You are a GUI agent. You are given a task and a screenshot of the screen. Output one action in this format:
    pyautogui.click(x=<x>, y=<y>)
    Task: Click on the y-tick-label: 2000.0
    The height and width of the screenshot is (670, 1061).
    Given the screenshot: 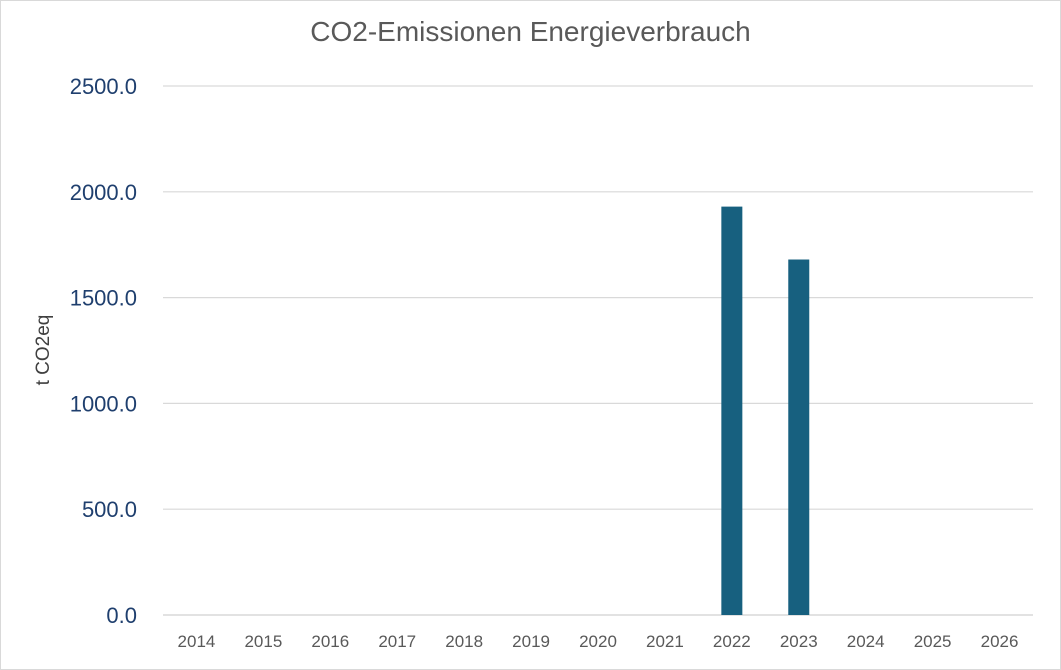 What is the action you would take?
    pyautogui.click(x=103, y=192)
    